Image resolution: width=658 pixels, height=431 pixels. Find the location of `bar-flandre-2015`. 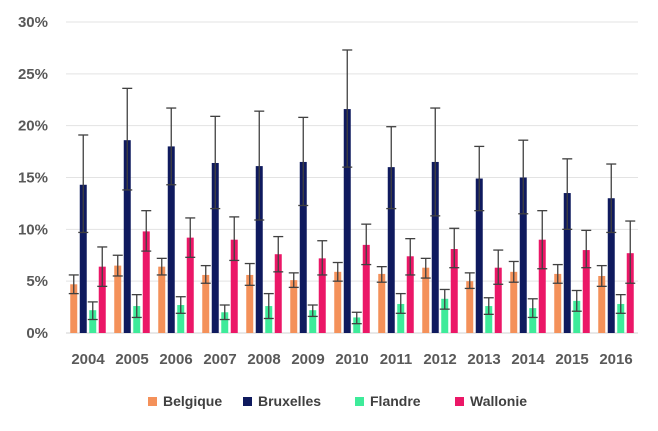

bar-flandre-2015 is located at coordinates (577, 316).